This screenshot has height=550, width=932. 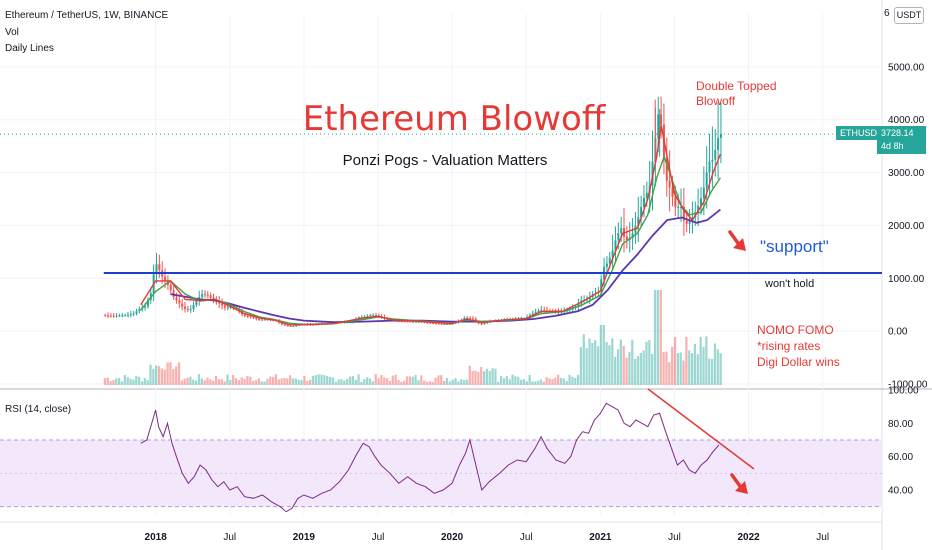 I want to click on annotation-support: "support", so click(x=794, y=246).